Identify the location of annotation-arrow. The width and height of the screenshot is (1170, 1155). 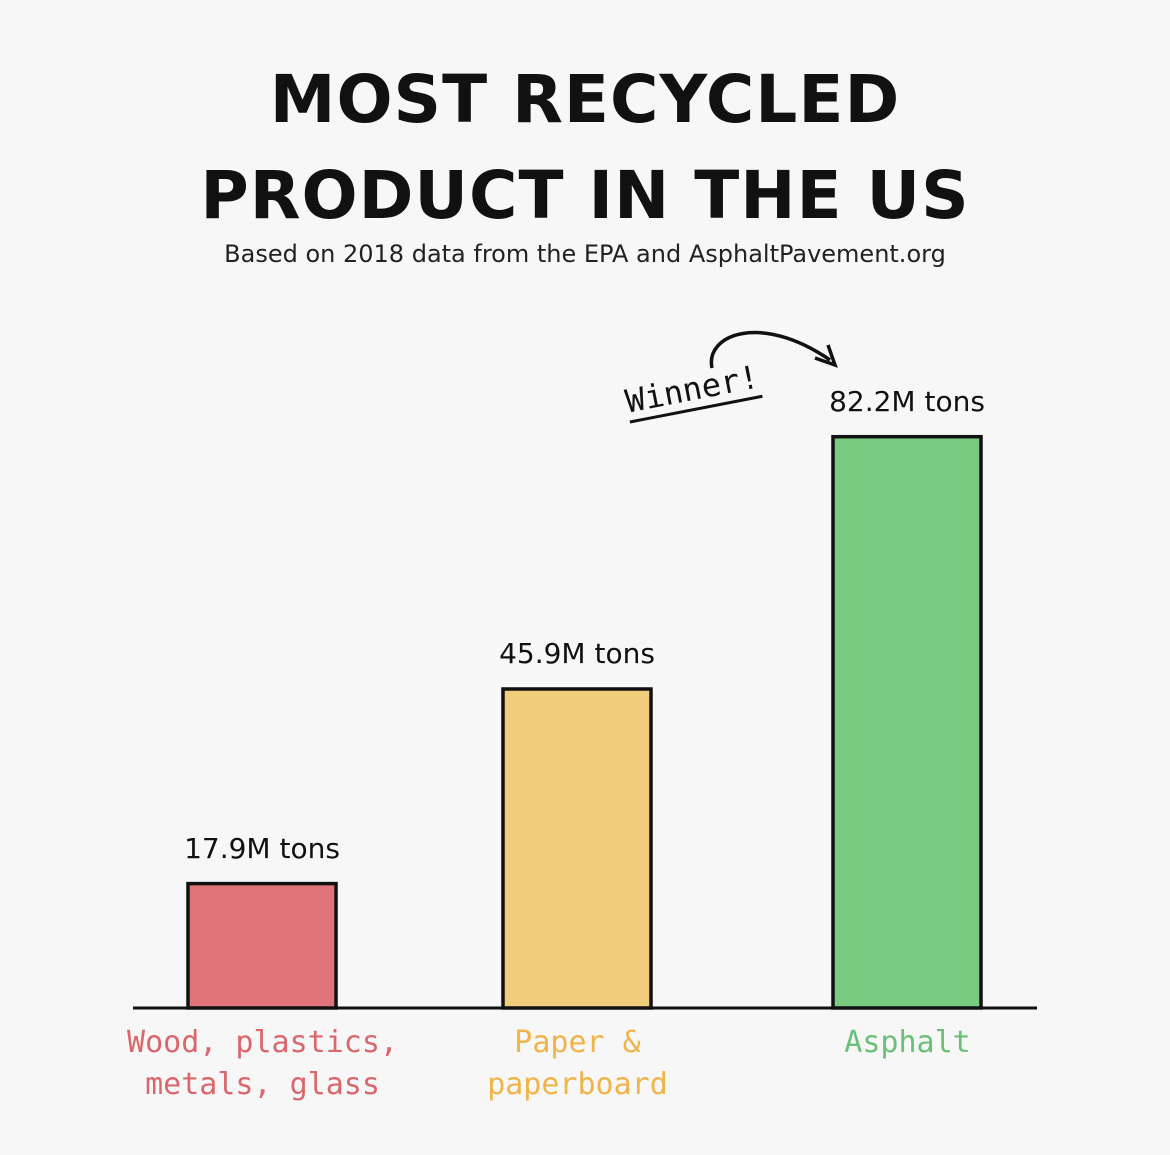
(770, 349).